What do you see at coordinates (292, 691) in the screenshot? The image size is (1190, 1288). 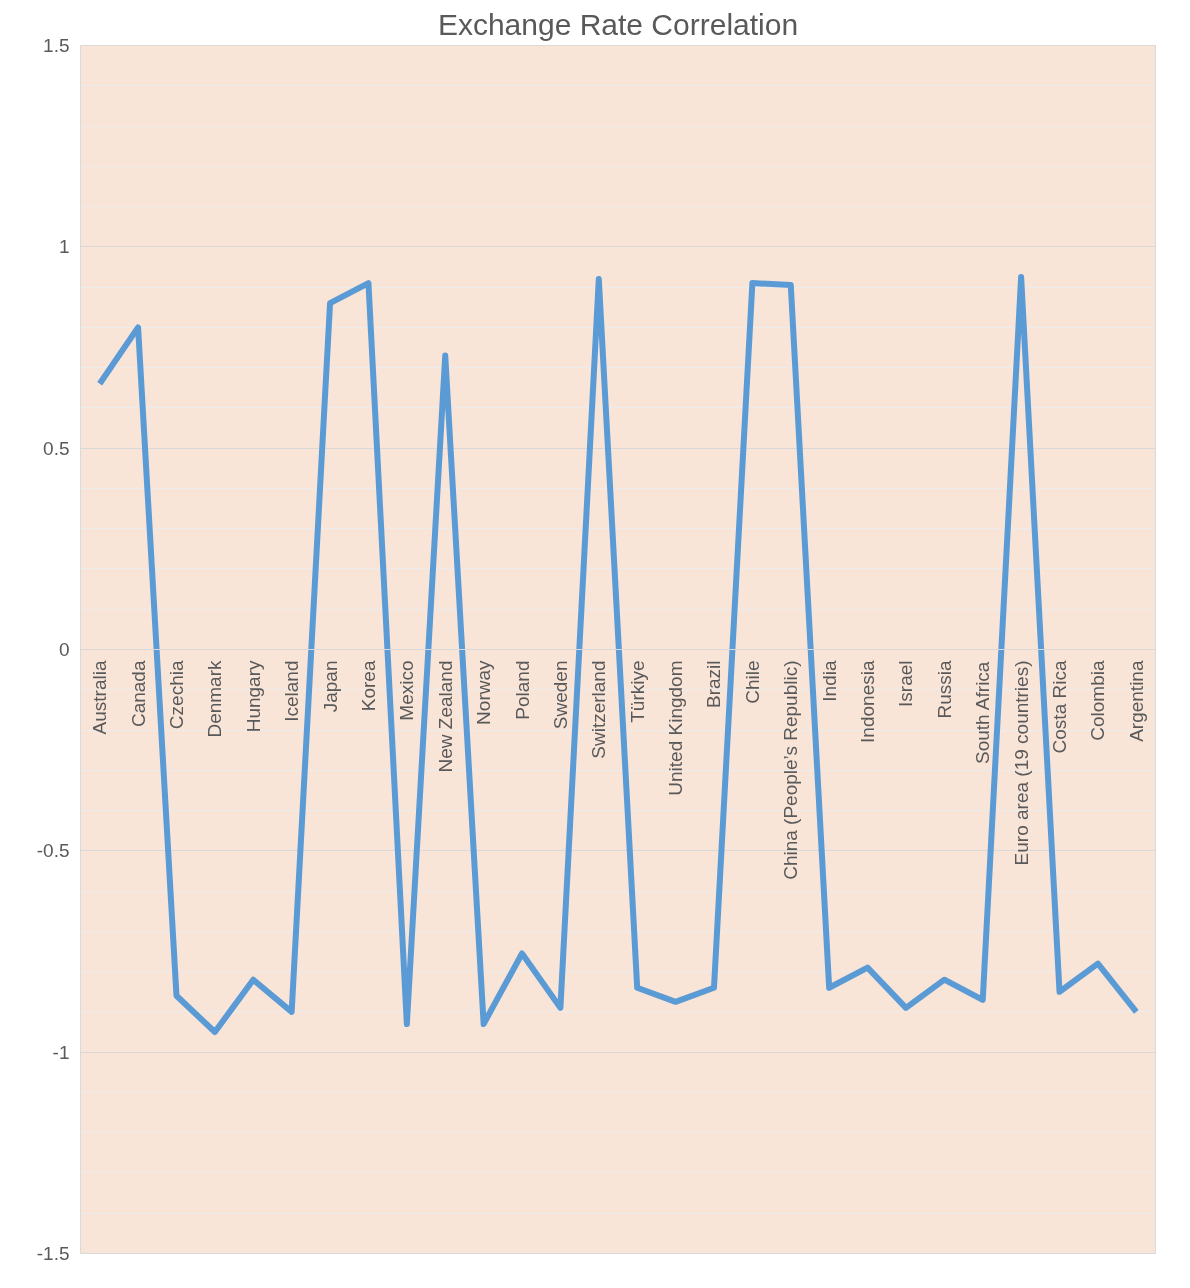 I see `x-tick-label: Iceland` at bounding box center [292, 691].